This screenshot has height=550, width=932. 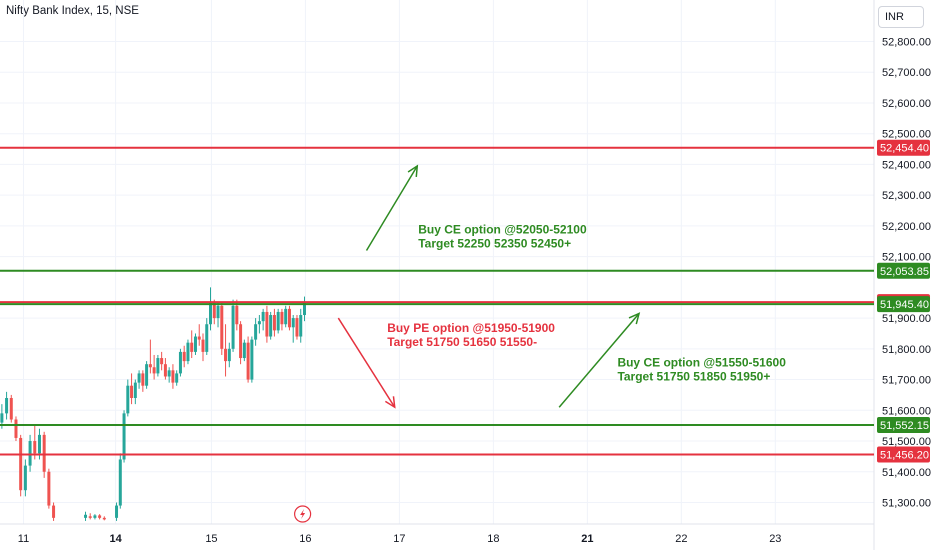 What do you see at coordinates (906, 104) in the screenshot?
I see `price-tick-label: 52,600.00` at bounding box center [906, 104].